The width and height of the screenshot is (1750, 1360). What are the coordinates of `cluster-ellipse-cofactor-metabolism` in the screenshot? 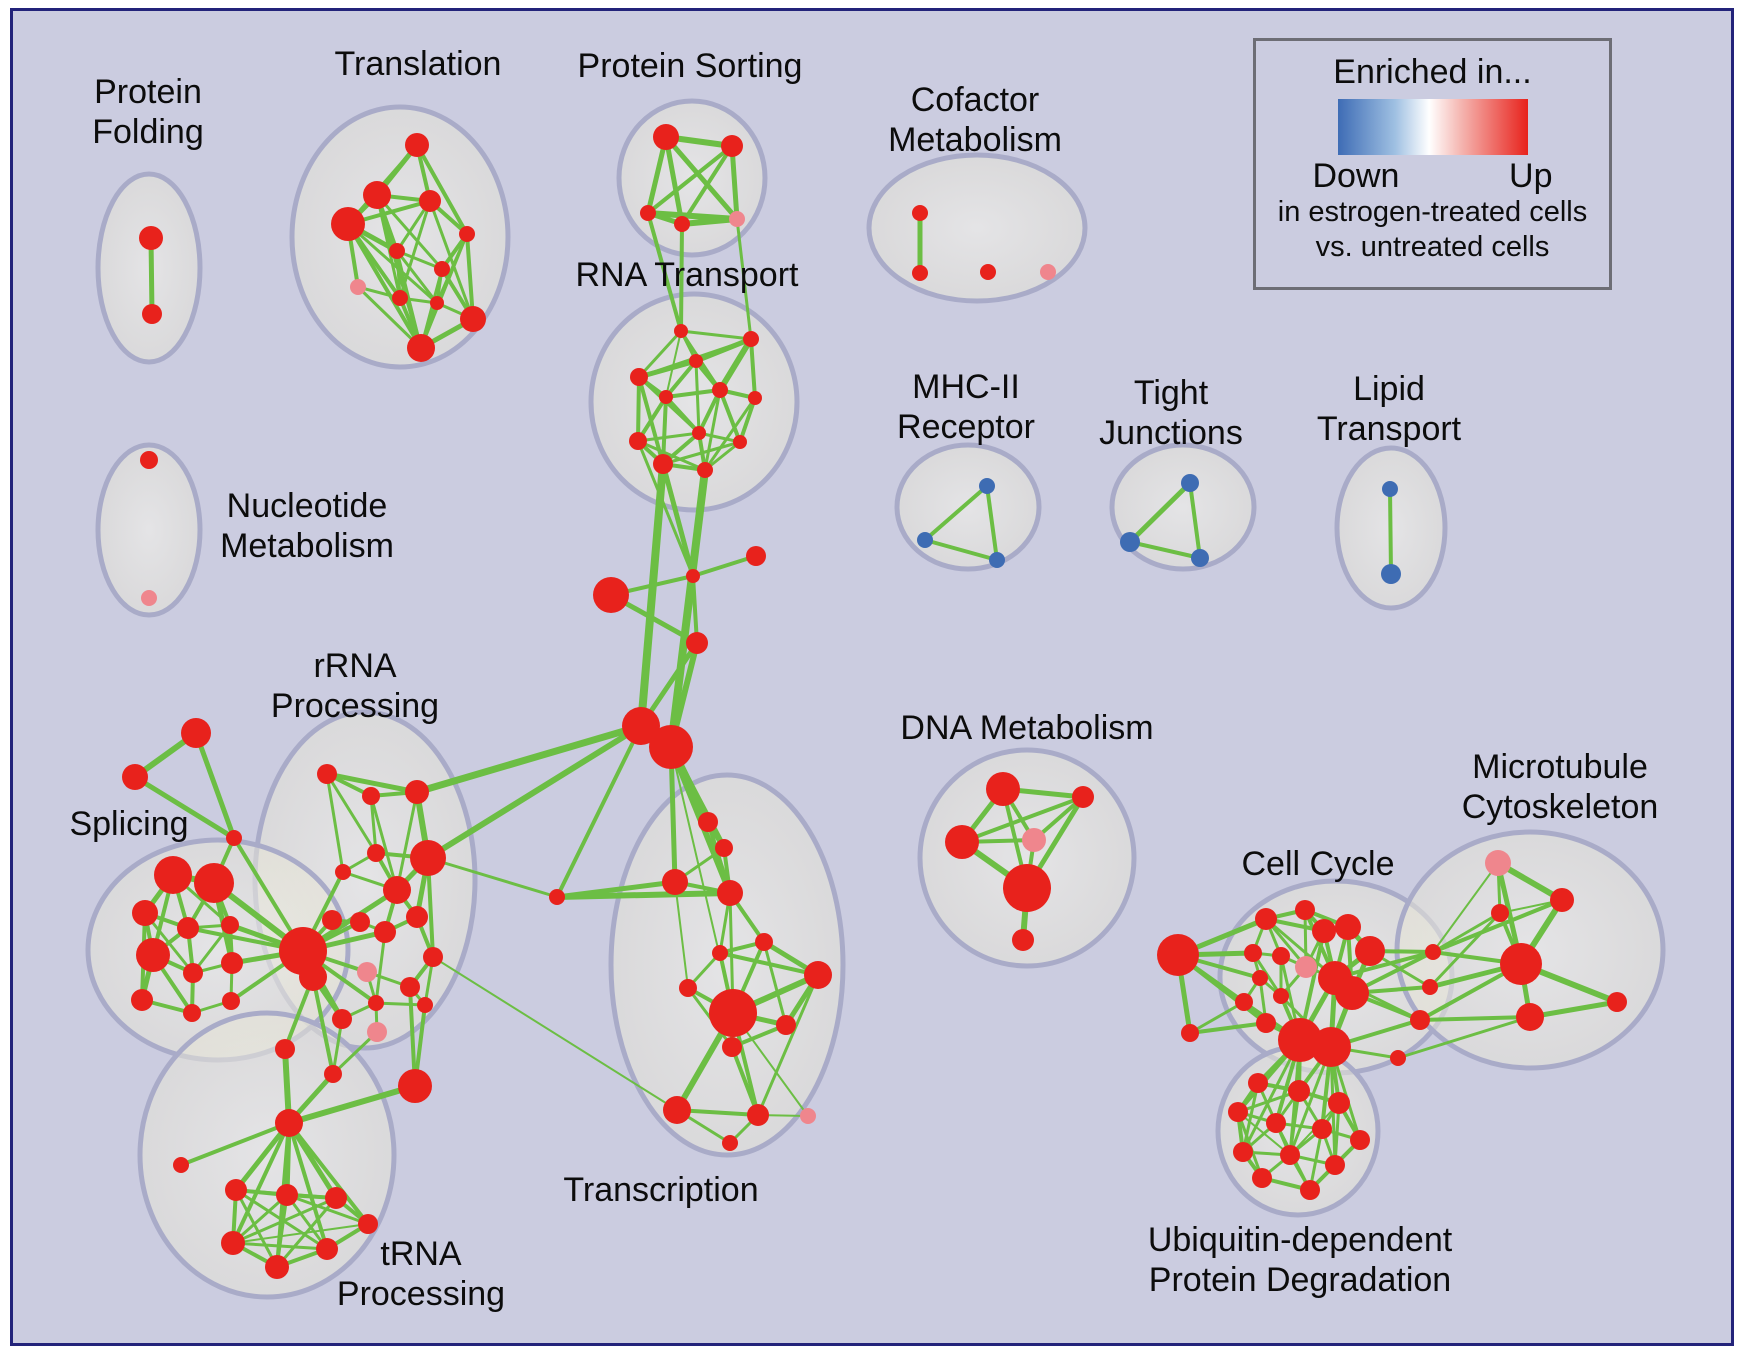 It's located at (977, 228).